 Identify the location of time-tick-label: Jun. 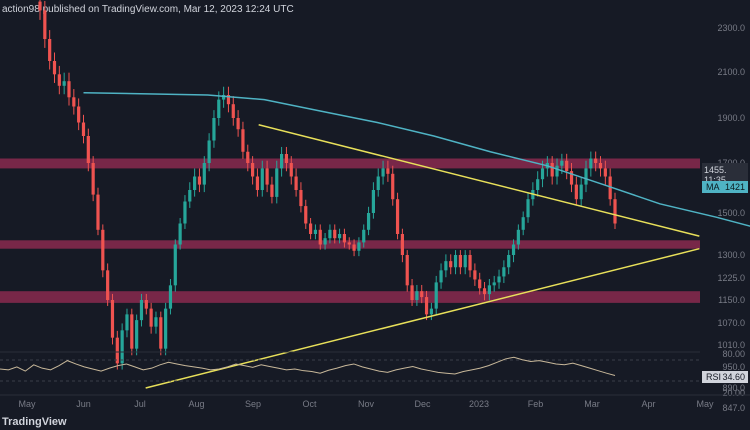
(83, 404).